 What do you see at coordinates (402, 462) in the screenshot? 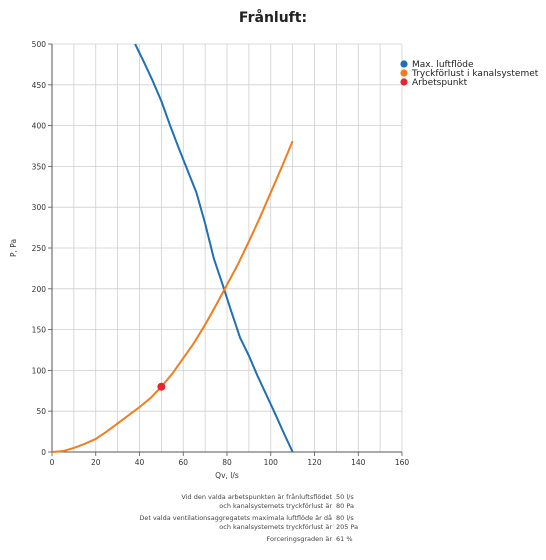
I see `x-tick-label: 160` at bounding box center [402, 462].